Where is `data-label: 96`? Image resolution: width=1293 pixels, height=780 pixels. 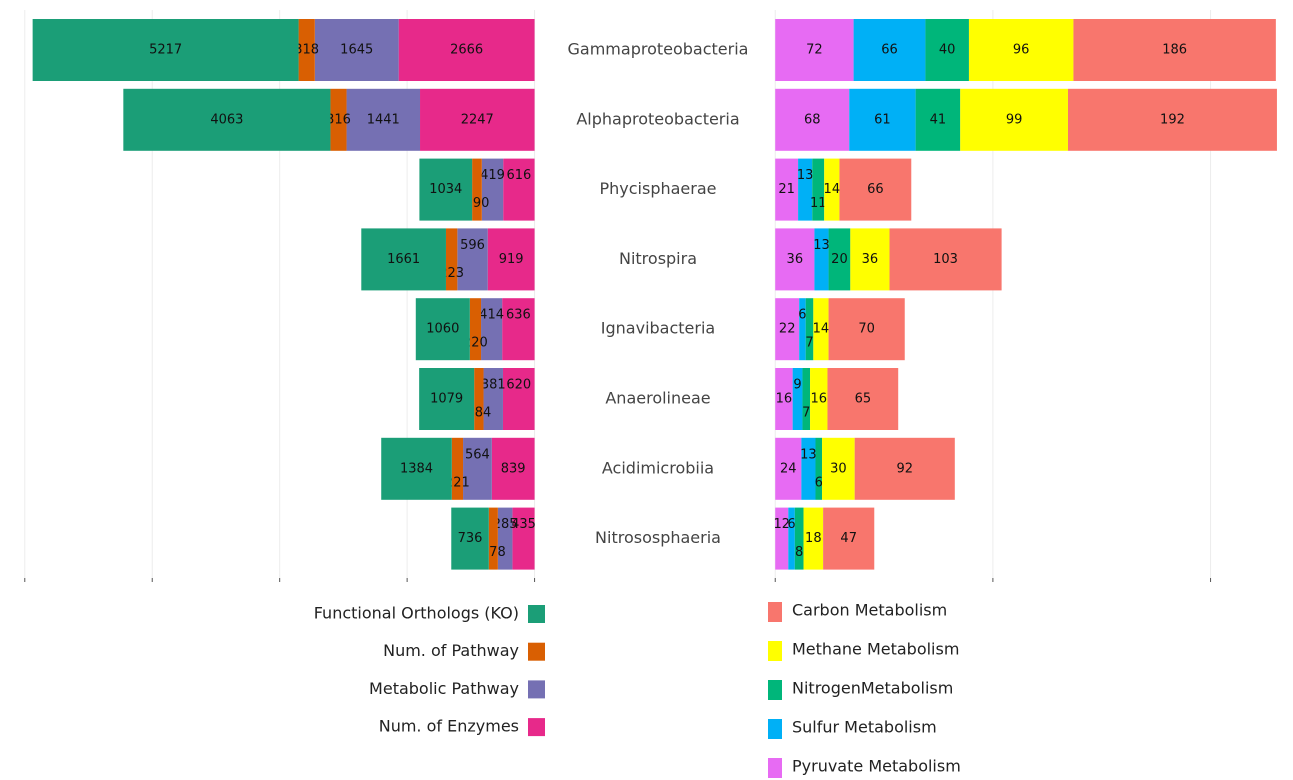
data-label: 96 is located at coordinates (1021, 50).